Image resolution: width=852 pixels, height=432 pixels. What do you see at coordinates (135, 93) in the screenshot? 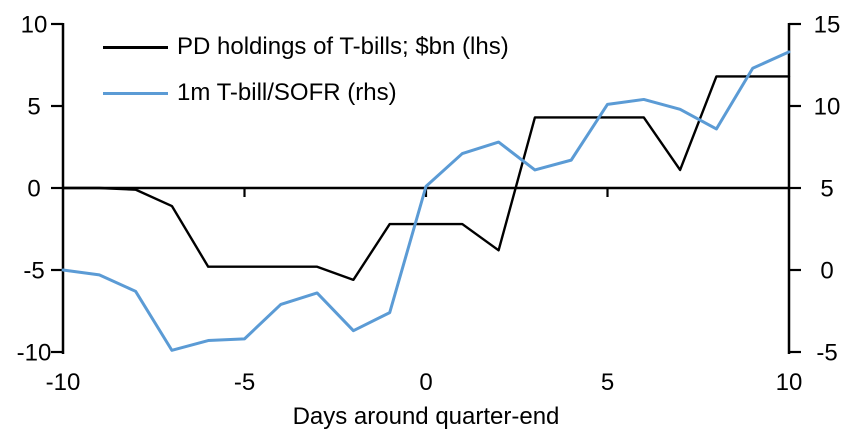
I see `legend-line-blue` at bounding box center [135, 93].